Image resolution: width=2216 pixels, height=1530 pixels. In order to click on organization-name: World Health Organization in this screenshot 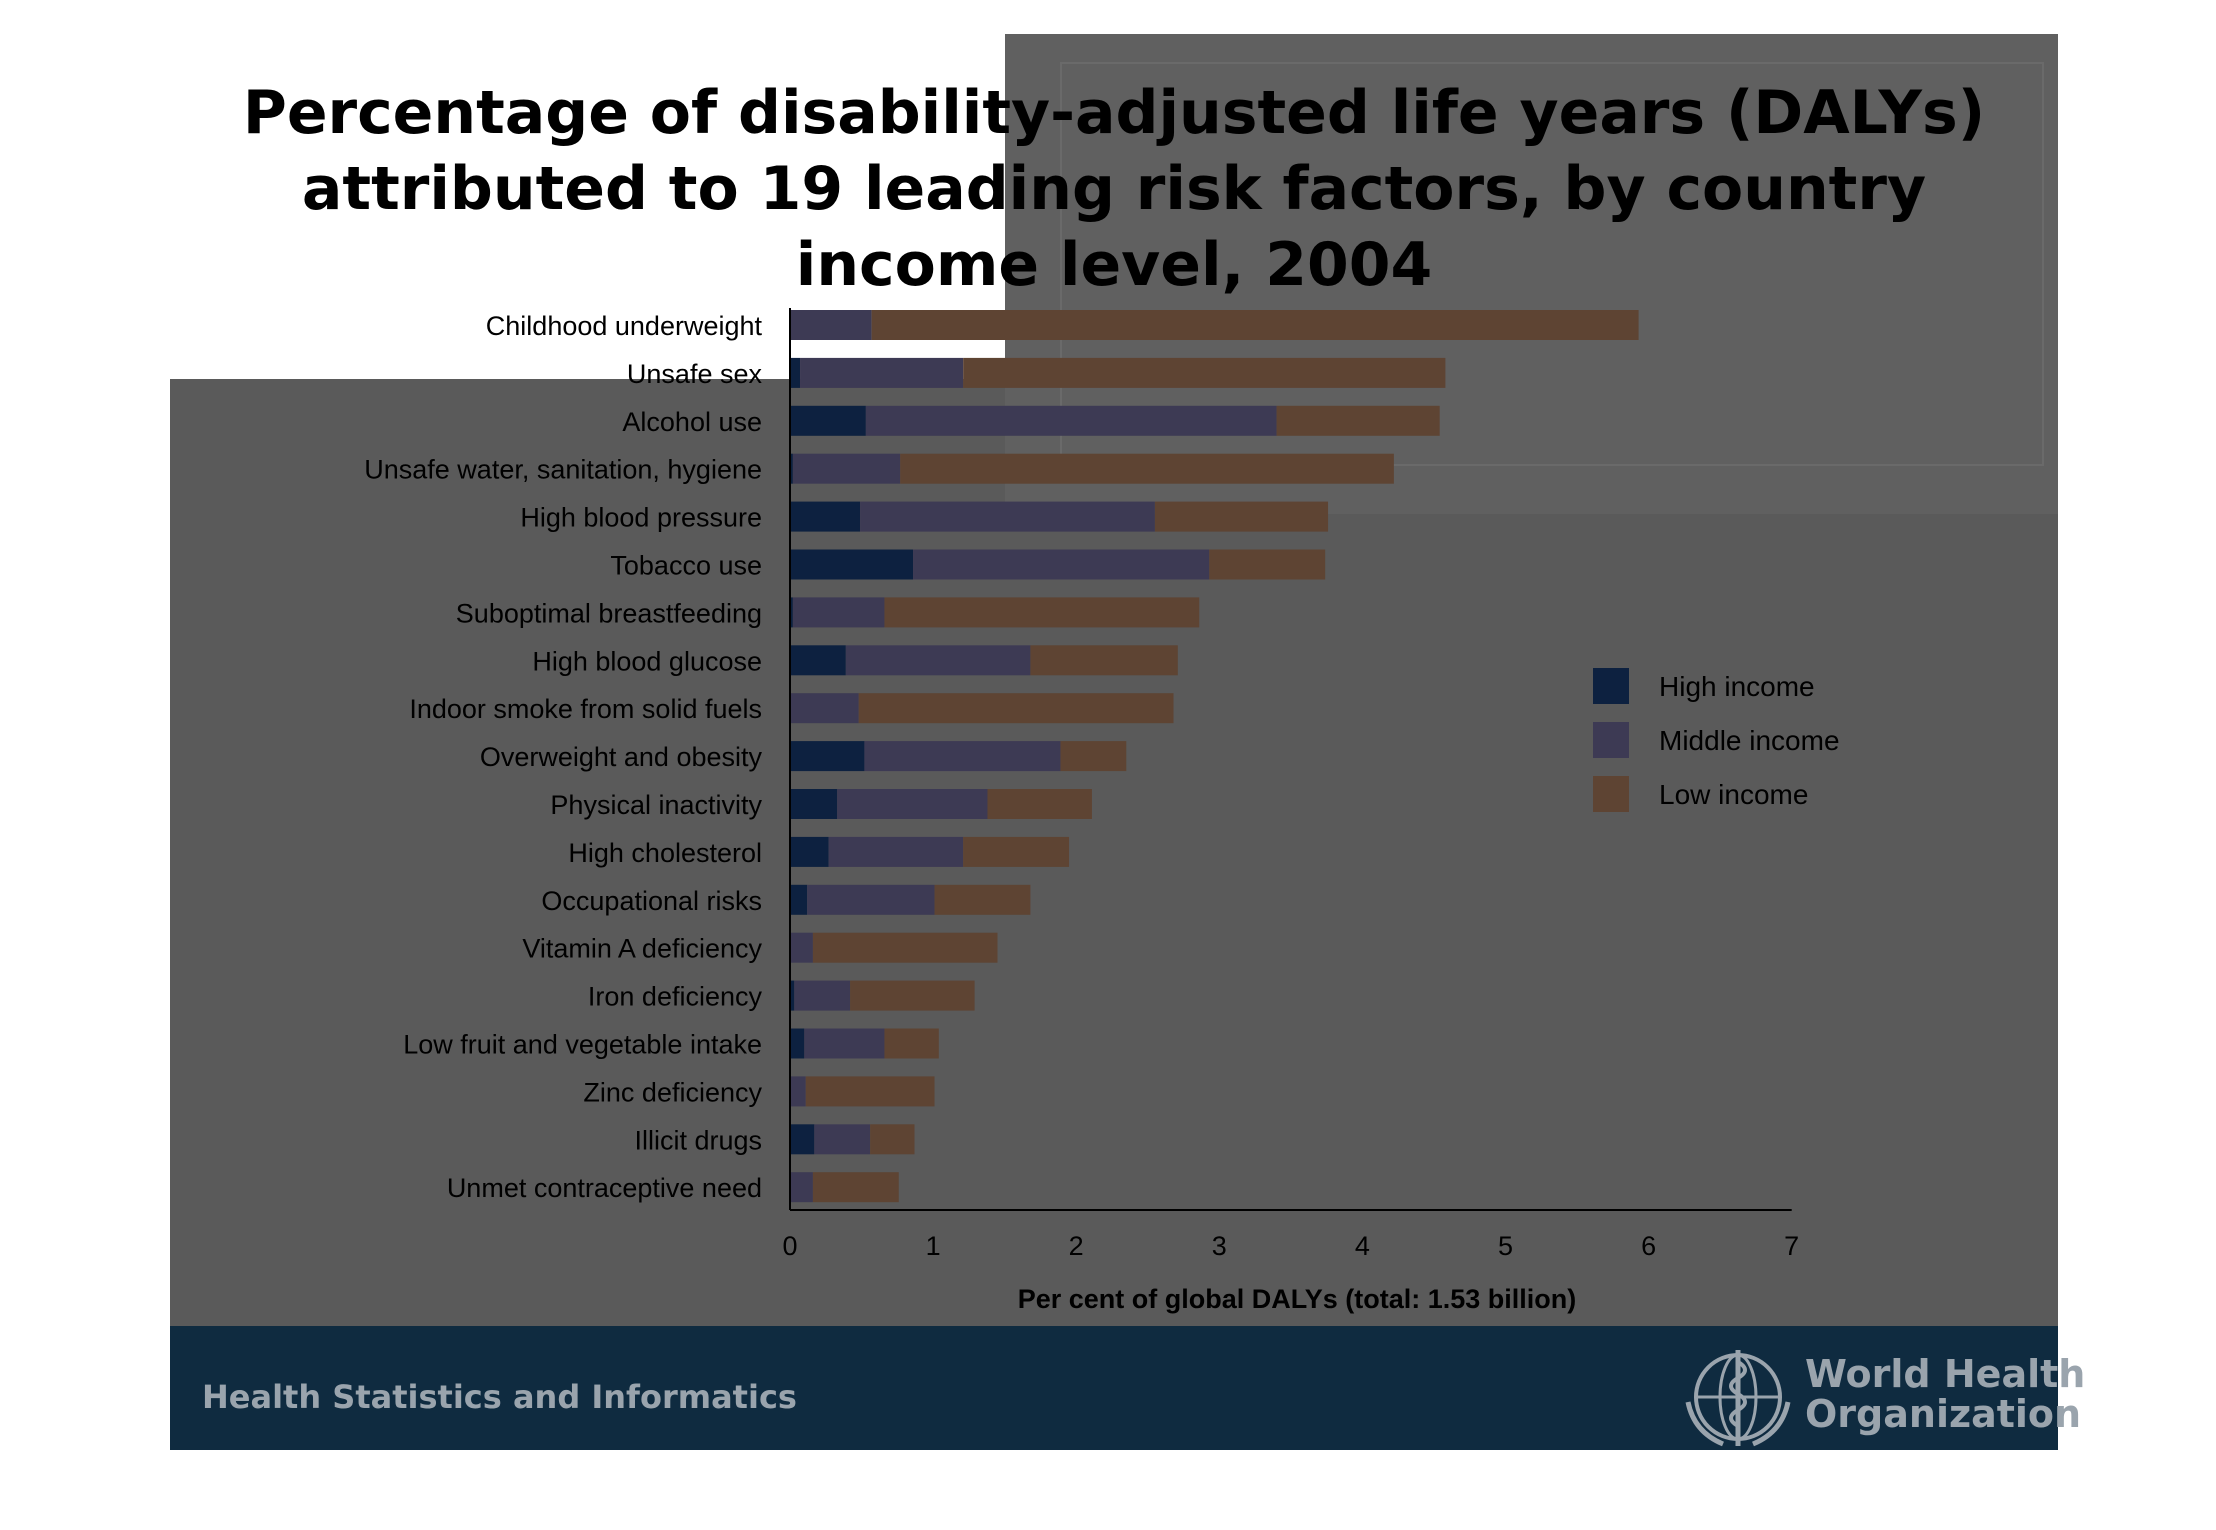, I will do `click(1945, 1394)`.